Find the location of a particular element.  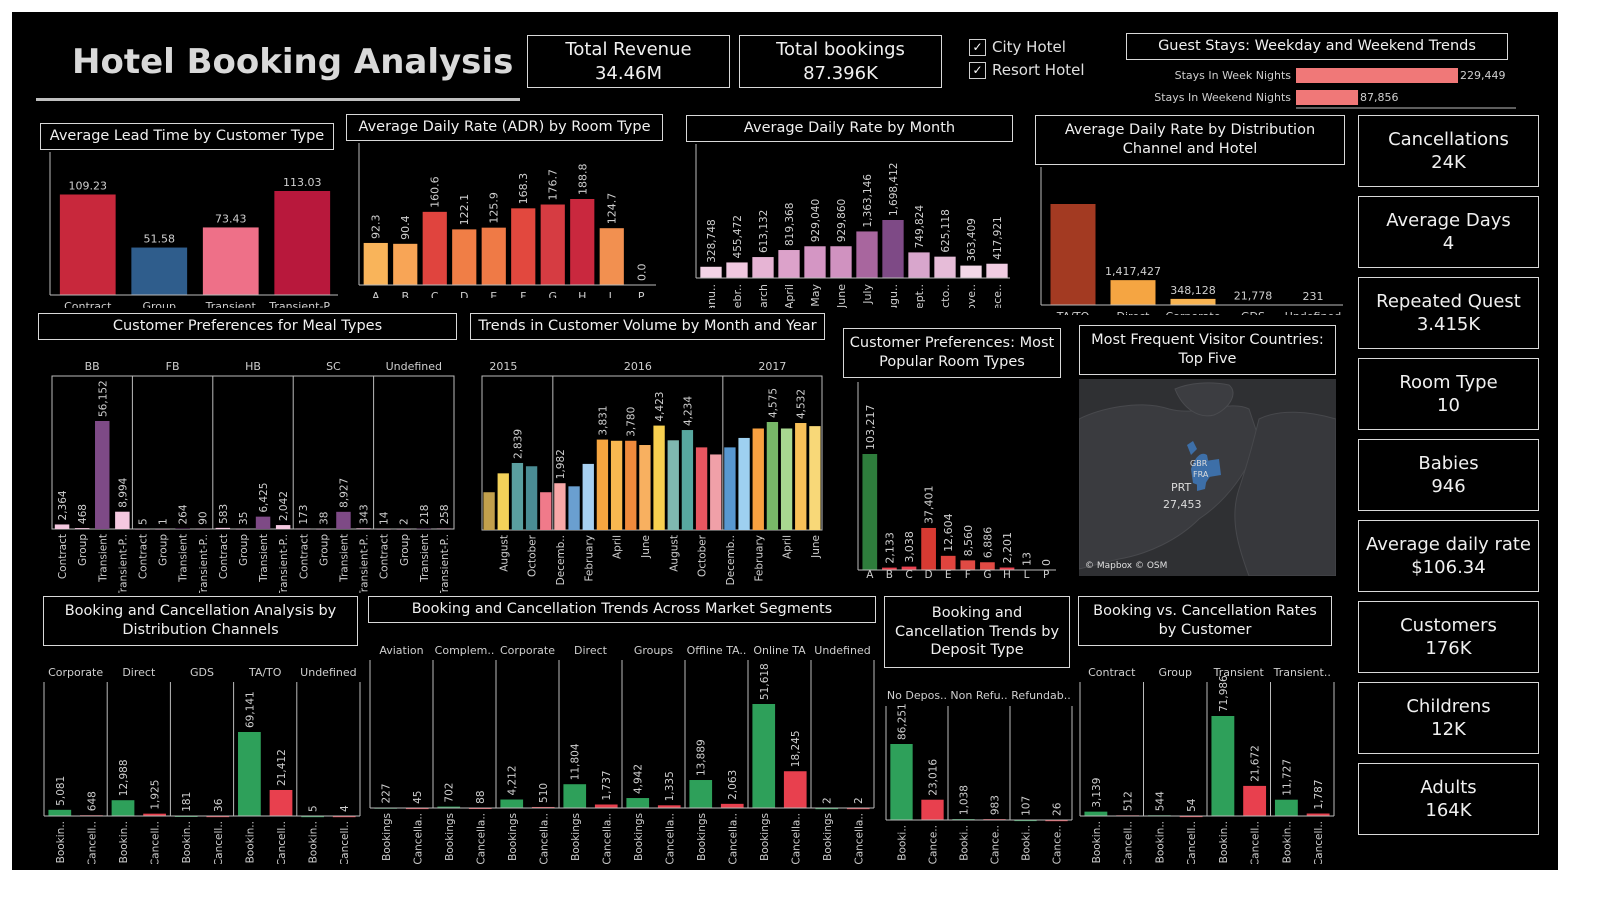

kpi-value: 4 is located at coordinates (1448, 243).